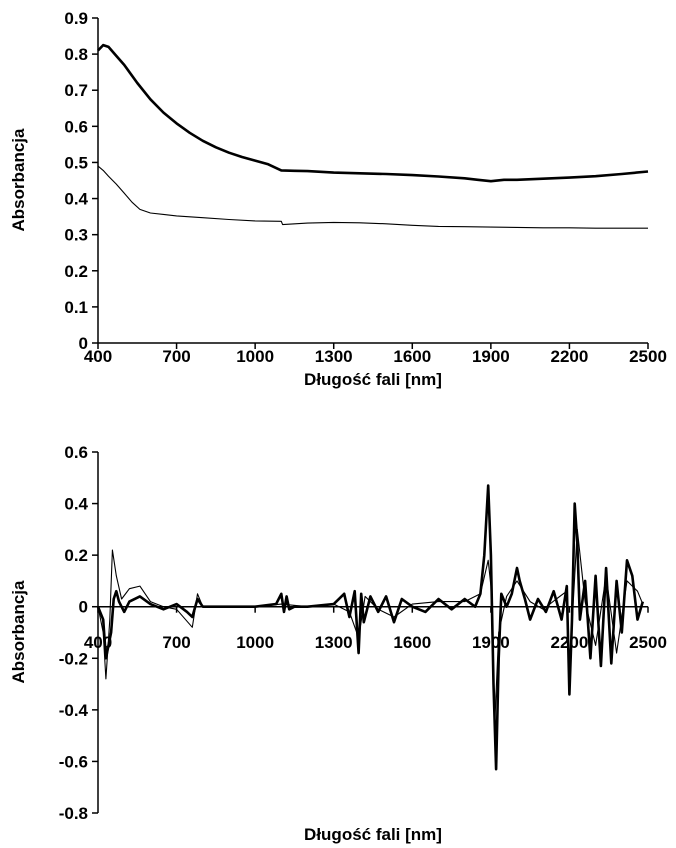  Describe the element at coordinates (255, 356) in the screenshot. I see `chart1-x-tick-label: 1000` at that location.